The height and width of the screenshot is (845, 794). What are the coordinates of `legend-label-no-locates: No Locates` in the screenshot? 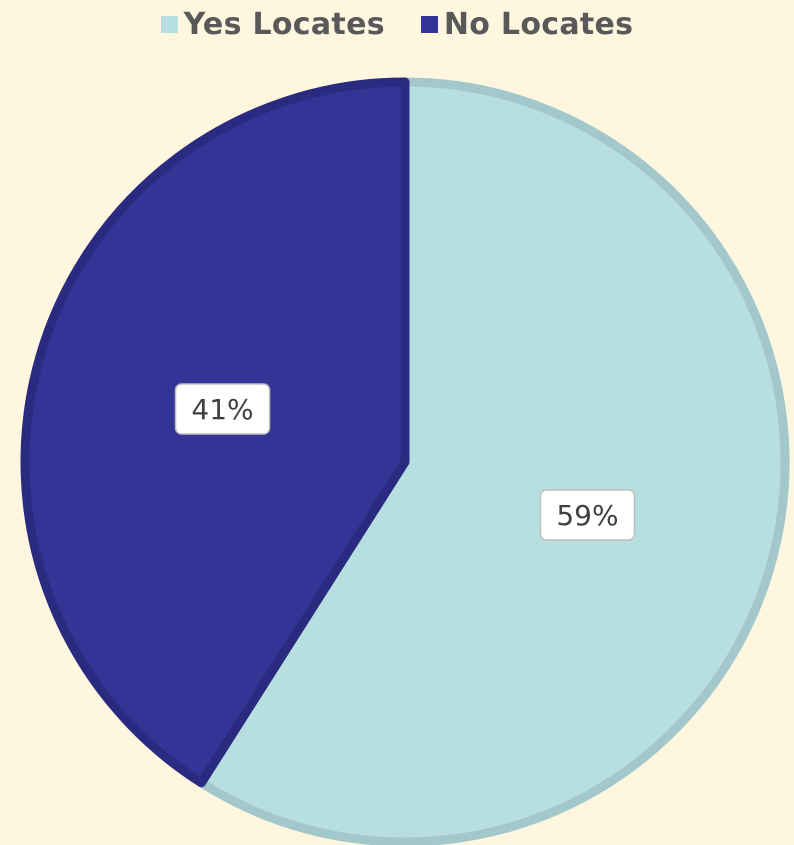 It's located at (538, 24).